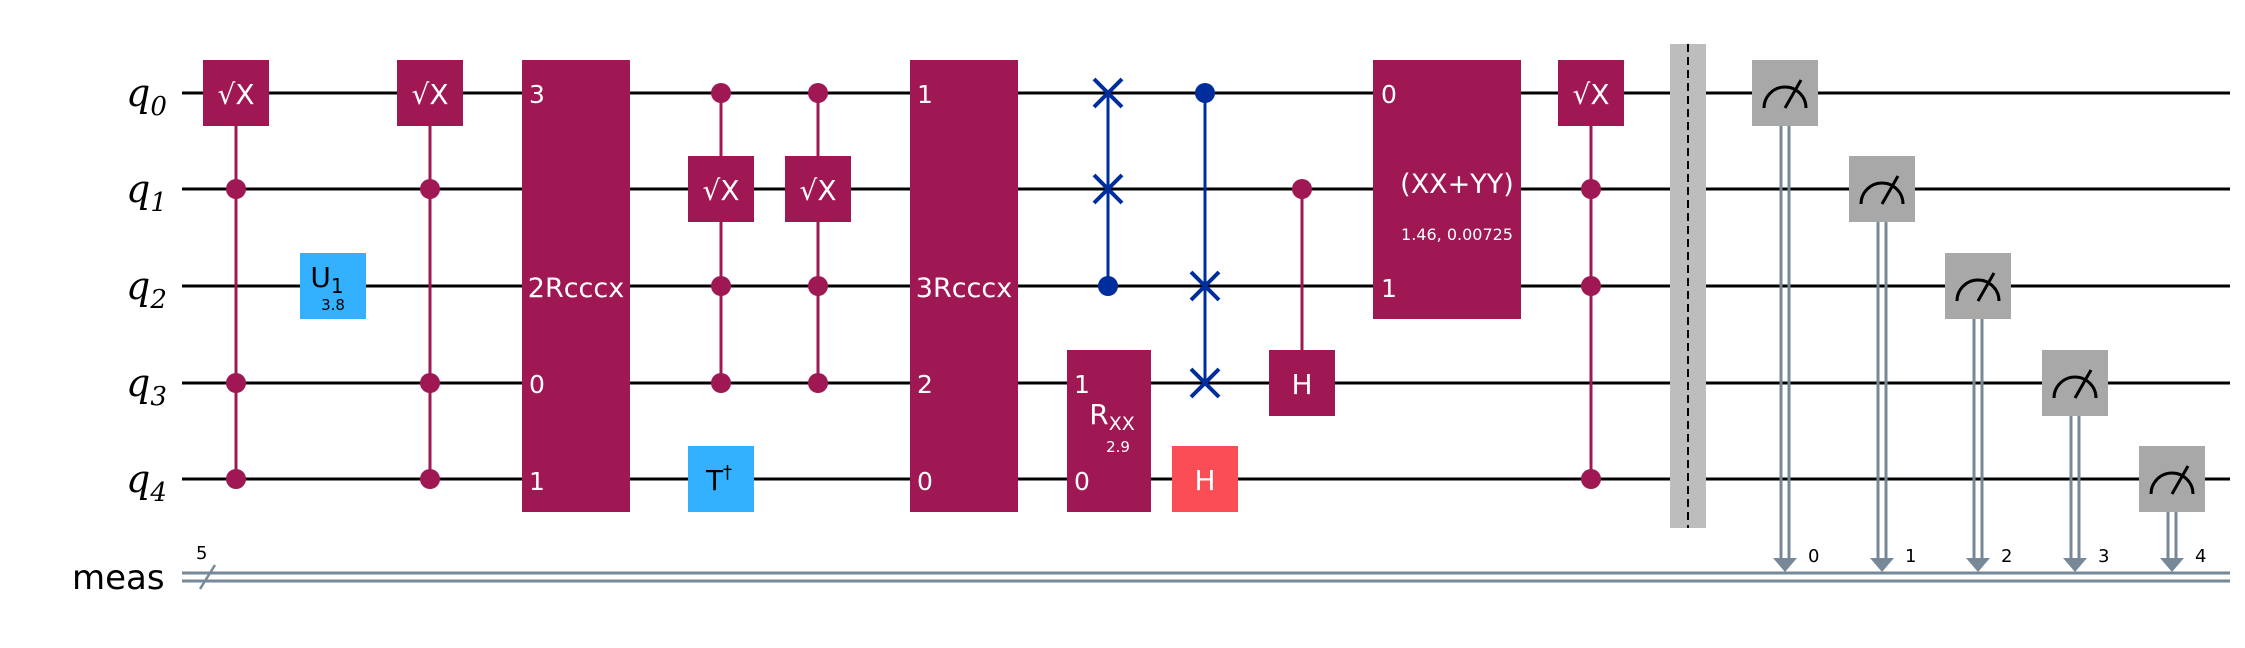 The image size is (2245, 648). I want to click on qubit-labels: q0 q1 q2 q3 q4 meas, so click(119, 334).